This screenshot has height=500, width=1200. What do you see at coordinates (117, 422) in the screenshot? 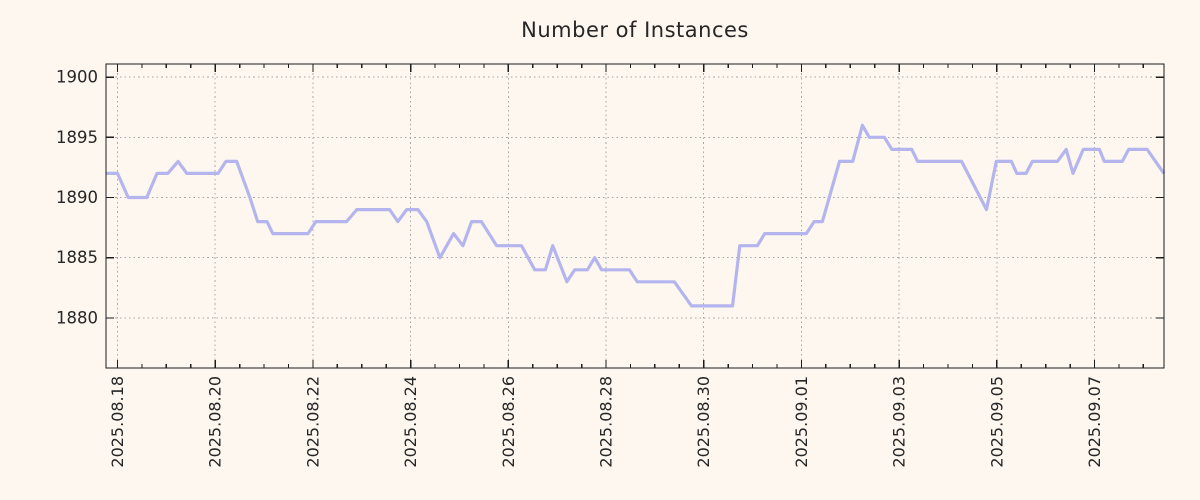
I see `x-tick-label: 2025.08.18` at bounding box center [117, 422].